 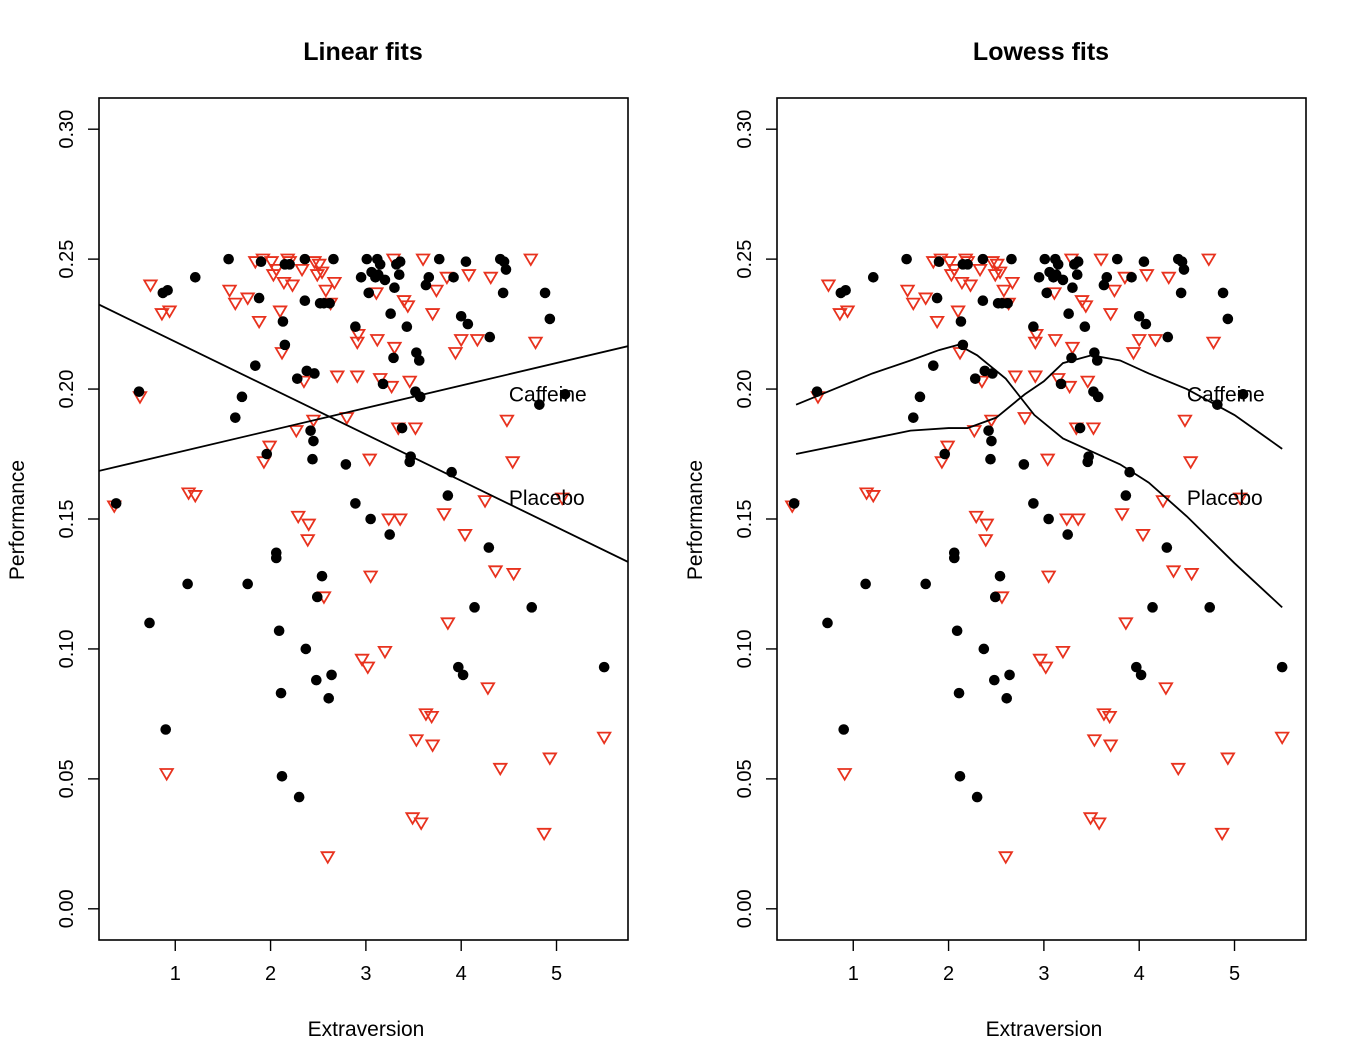 What do you see at coordinates (1039, 476) in the screenshot?
I see `placebo-fit-line` at bounding box center [1039, 476].